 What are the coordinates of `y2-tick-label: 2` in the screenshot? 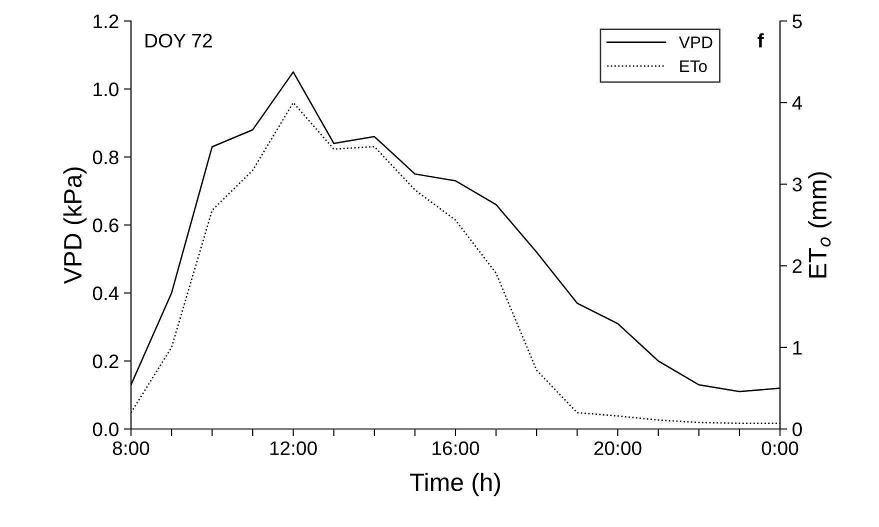 It's located at (797, 266).